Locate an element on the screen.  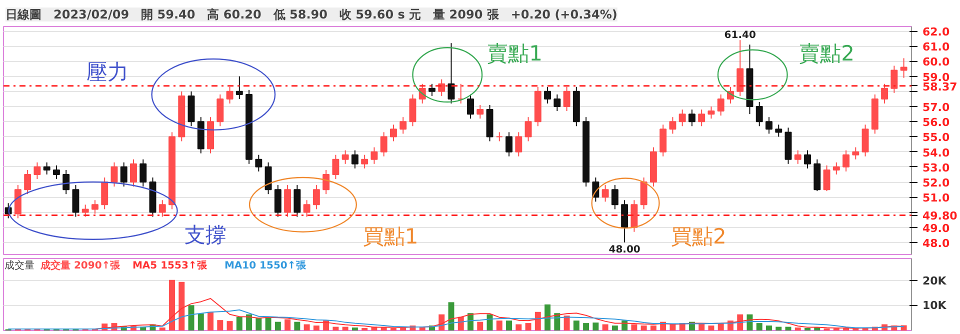
y-tick-label: 49.0 is located at coordinates (936, 228).